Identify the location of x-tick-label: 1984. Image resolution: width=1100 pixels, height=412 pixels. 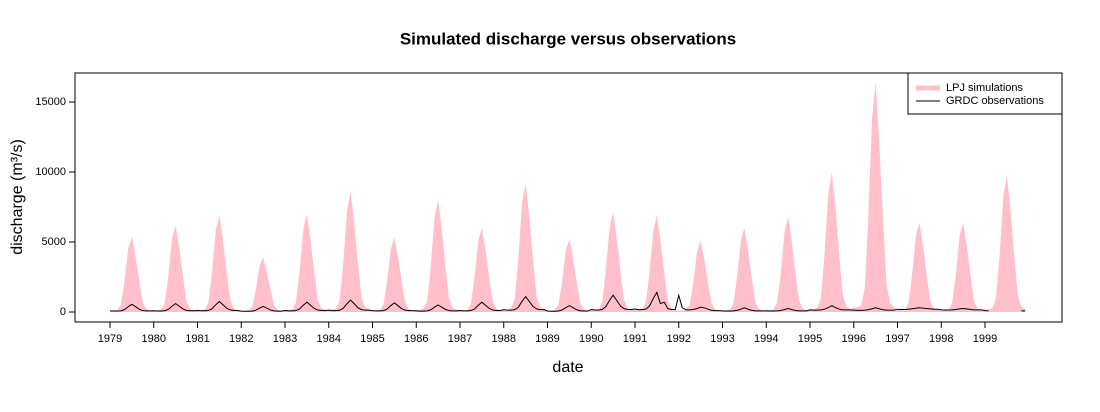
(329, 339).